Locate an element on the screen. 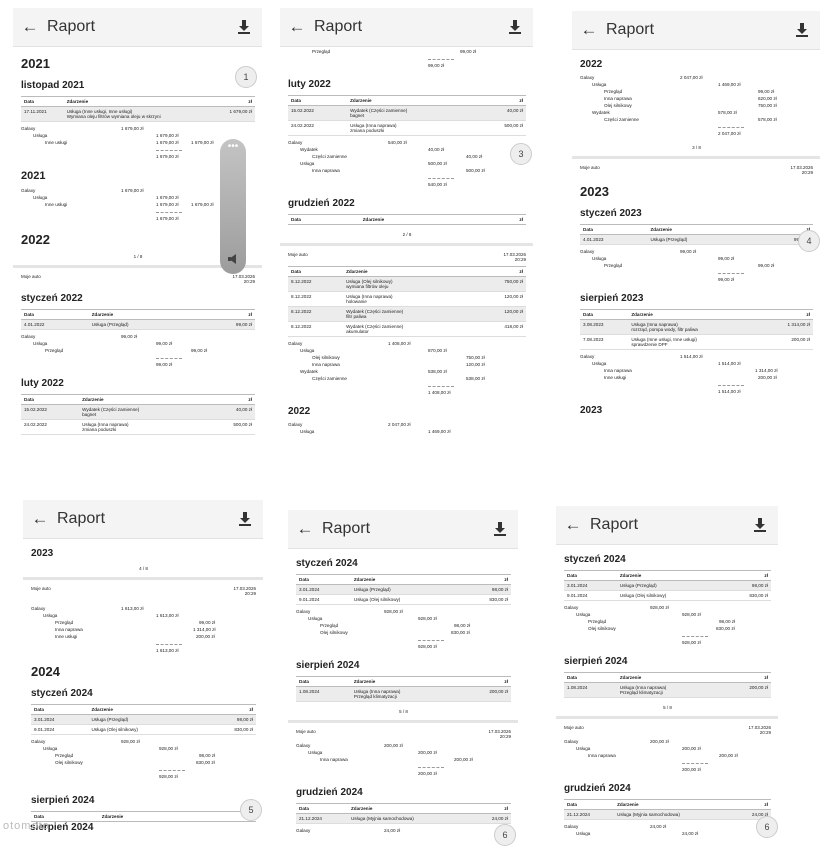 The height and width of the screenshot is (847, 838). summary-row: Przegląd 99,00 zł is located at coordinates (138, 351).